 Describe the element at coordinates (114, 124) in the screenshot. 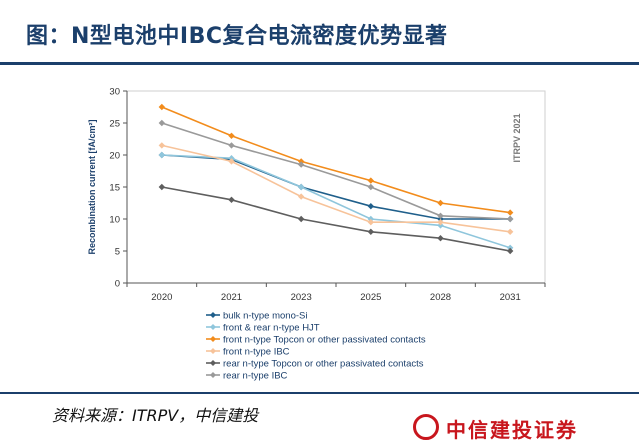

I see `y-tick-label: 25` at that location.